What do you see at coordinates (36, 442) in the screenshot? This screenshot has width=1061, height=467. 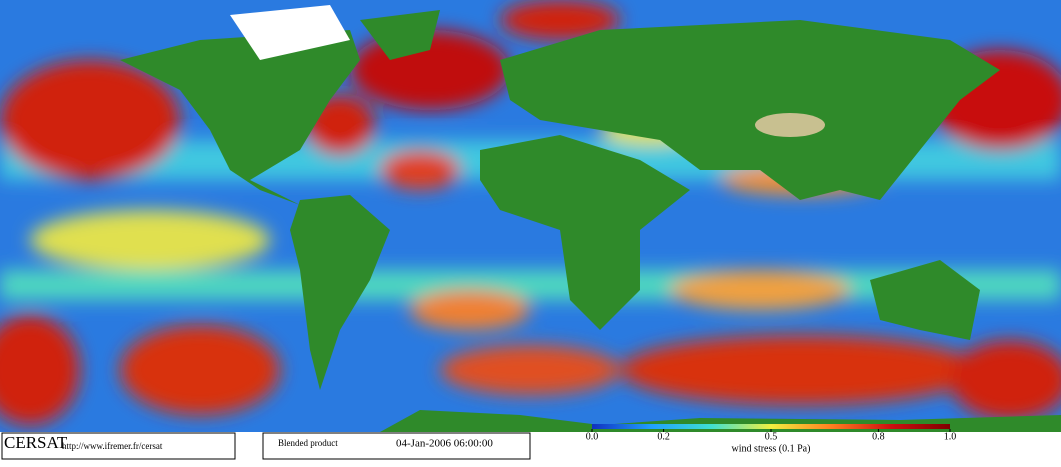 I see `logo: CERSAT` at bounding box center [36, 442].